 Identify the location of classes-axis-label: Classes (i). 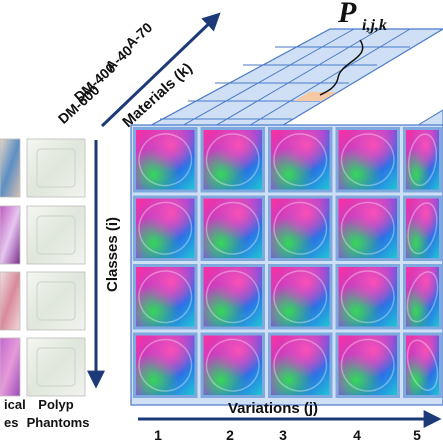
(112, 254).